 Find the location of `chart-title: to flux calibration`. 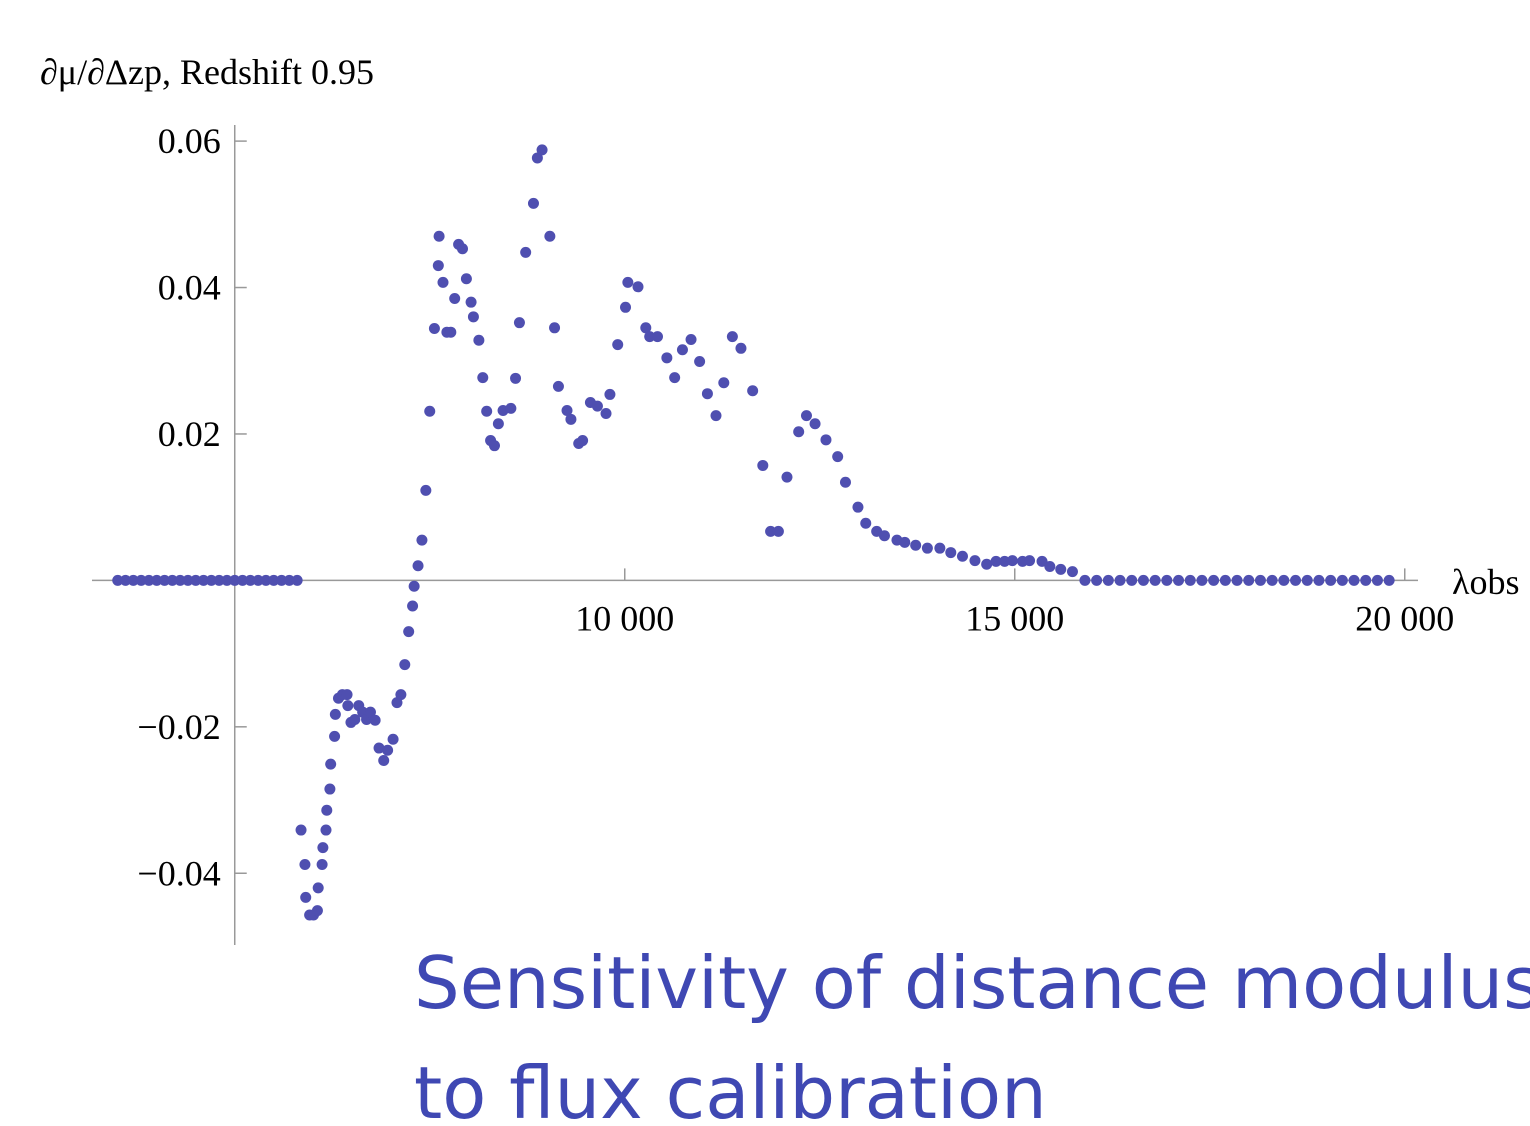

chart-title: to flux calibration is located at coordinates (730, 1088).